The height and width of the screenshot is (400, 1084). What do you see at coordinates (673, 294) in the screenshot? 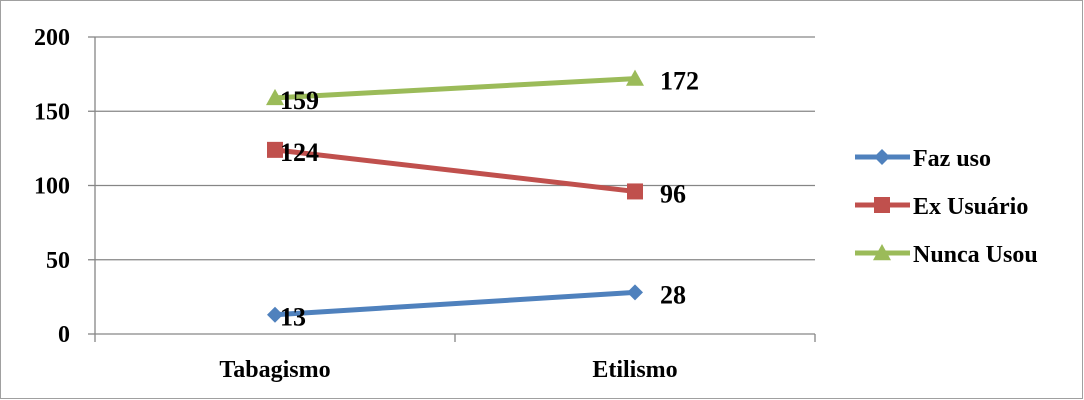
I see `data-label: 28` at bounding box center [673, 294].